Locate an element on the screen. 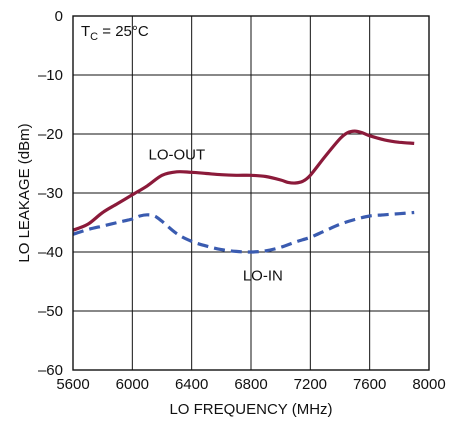  condition-prefix: T is located at coordinates (85, 31).